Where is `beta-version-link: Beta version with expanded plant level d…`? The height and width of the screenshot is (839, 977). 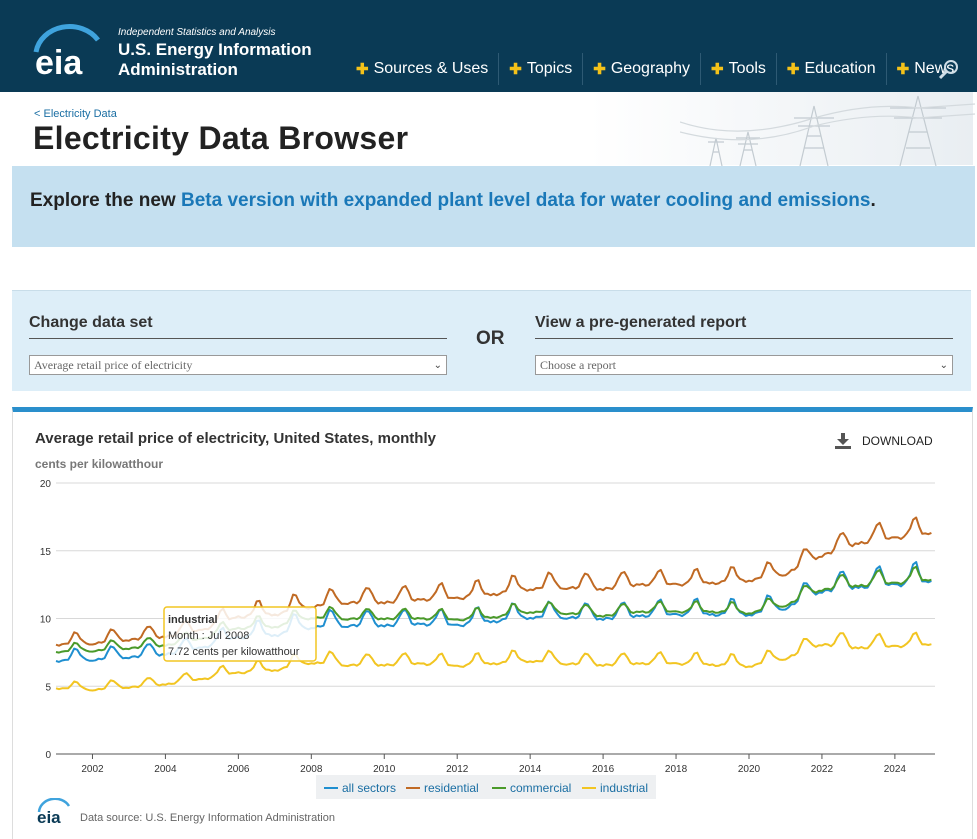
beta-version-link: Beta version with expanded plant level d… is located at coordinates (525, 200).